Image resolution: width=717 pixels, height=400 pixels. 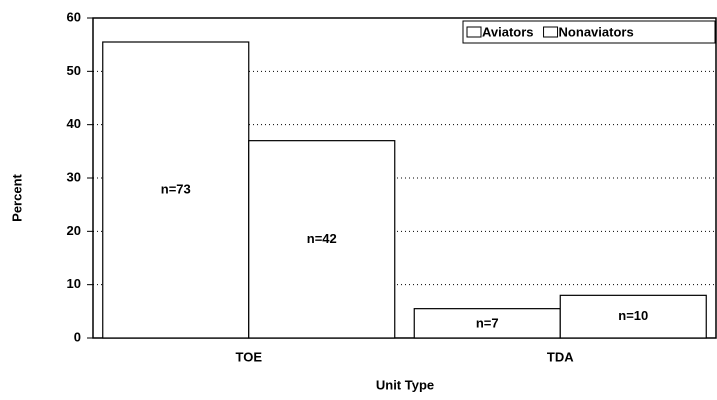 What do you see at coordinates (74, 283) in the screenshot?
I see `y-tick-label: 10` at bounding box center [74, 283].